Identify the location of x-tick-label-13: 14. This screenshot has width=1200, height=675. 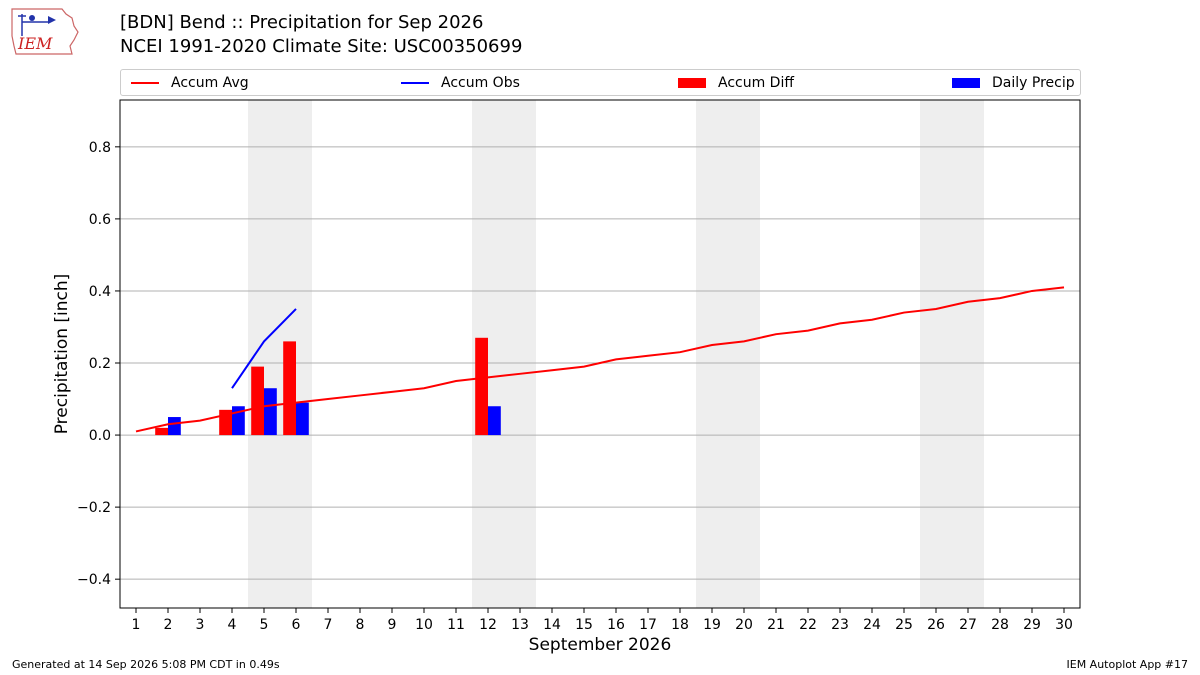
(552, 625).